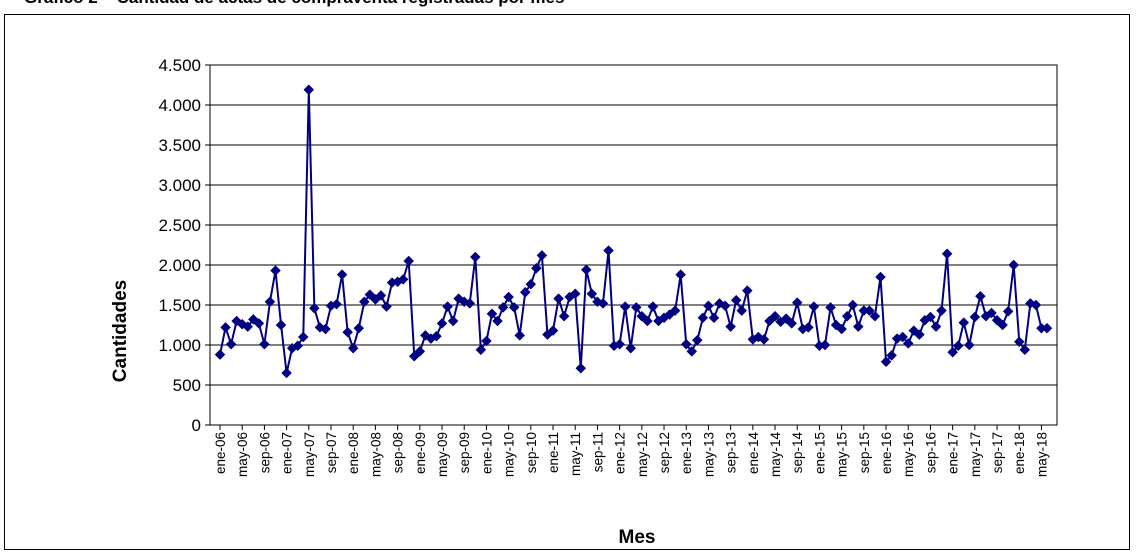  Describe the element at coordinates (842, 454) in the screenshot. I see `x-tick-label: may-15` at that location.